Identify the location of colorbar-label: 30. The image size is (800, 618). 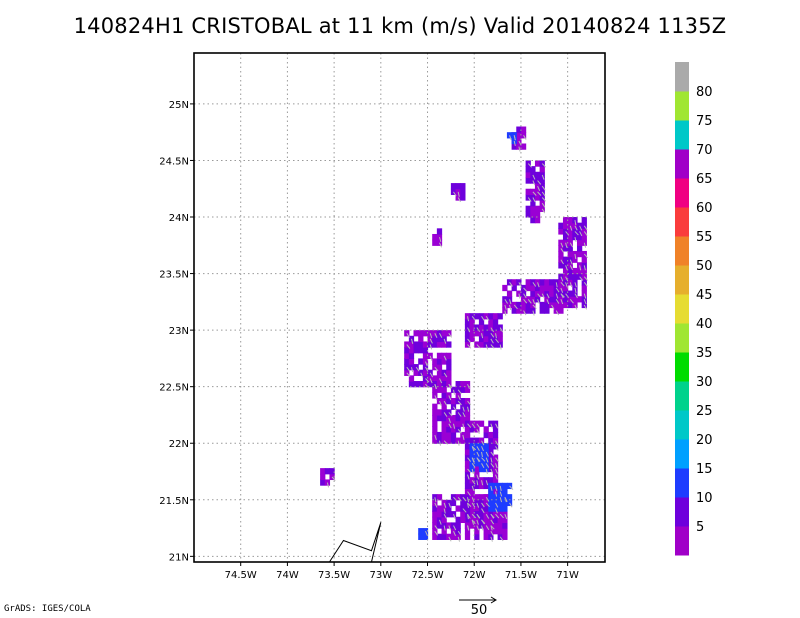
(704, 382).